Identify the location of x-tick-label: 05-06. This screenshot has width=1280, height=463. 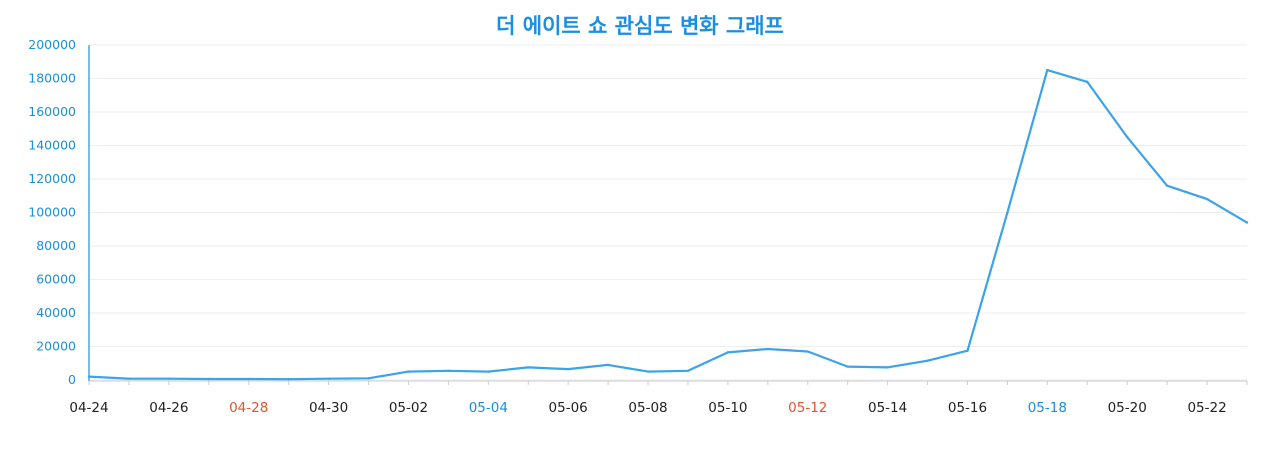
(568, 408).